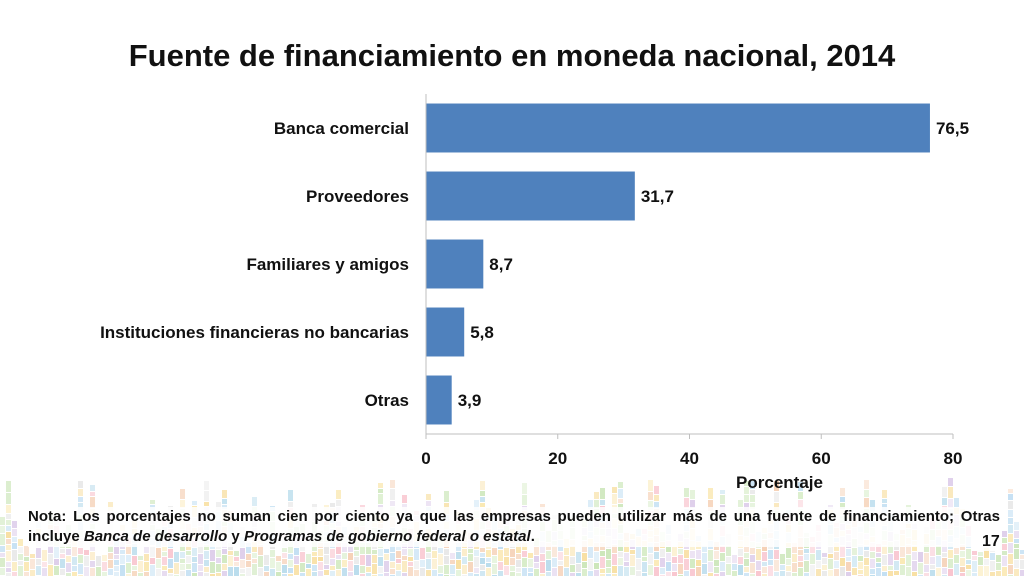  Describe the element at coordinates (387, 536) in the screenshot. I see `footnote-term-government-programs: Programas de gobierno federal o estatal` at that location.